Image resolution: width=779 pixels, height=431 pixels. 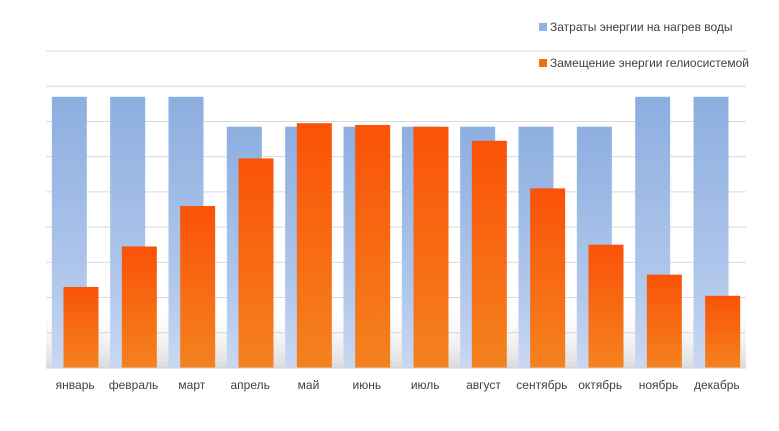 What do you see at coordinates (483, 385) in the screenshot?
I see `x-tick-label: август` at bounding box center [483, 385].